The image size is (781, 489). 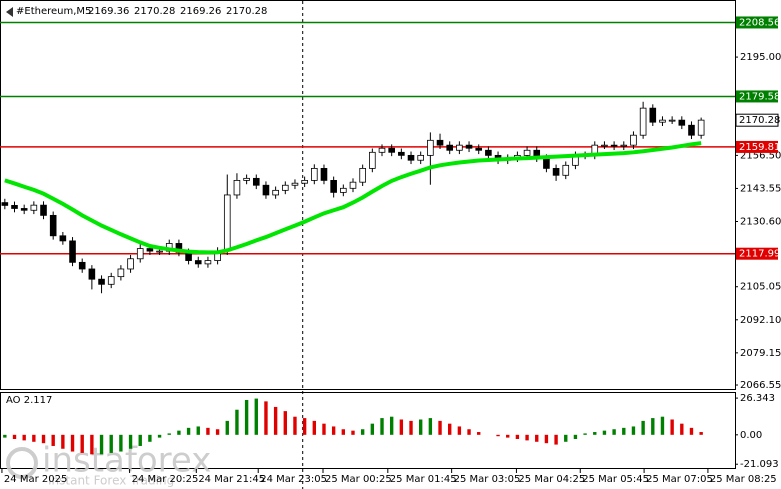 What do you see at coordinates (759, 254) in the screenshot?
I see `level-label: 2117.99` at bounding box center [759, 254].